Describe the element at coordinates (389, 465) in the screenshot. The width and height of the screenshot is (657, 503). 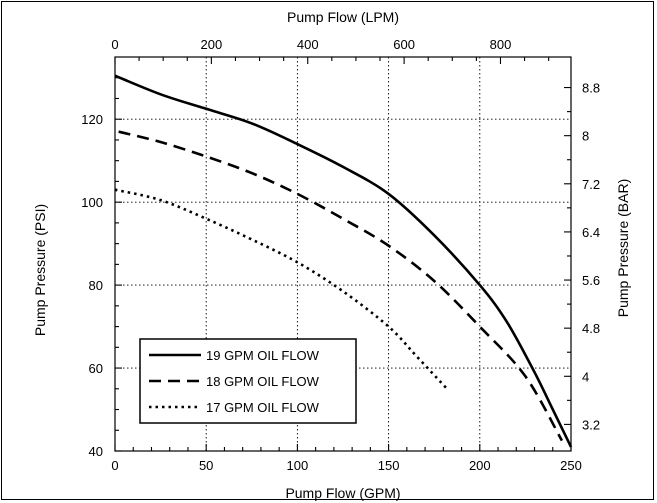
I see `x-tick-label: 150` at that location.